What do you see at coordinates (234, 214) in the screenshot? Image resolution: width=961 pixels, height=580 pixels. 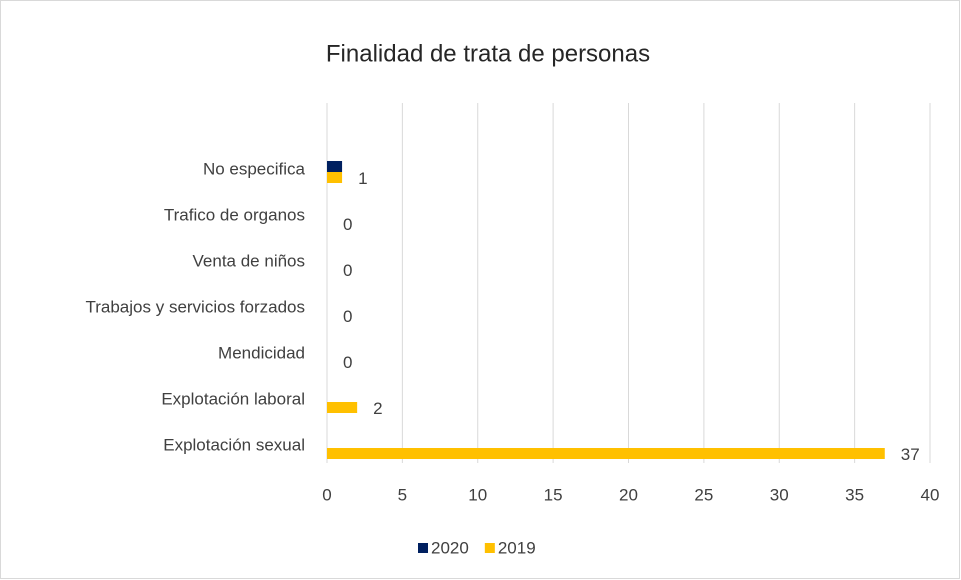 I see `y-tick-label: Trafico de organos` at bounding box center [234, 214].